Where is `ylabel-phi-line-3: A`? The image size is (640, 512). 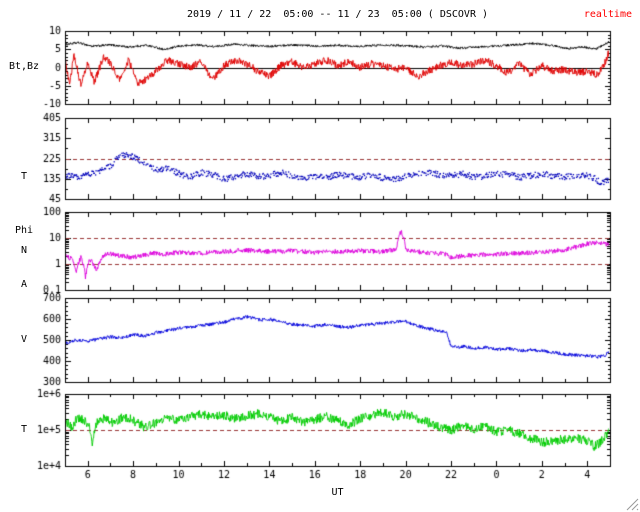 ylabel-phi-line-3: A is located at coordinates (24, 284).